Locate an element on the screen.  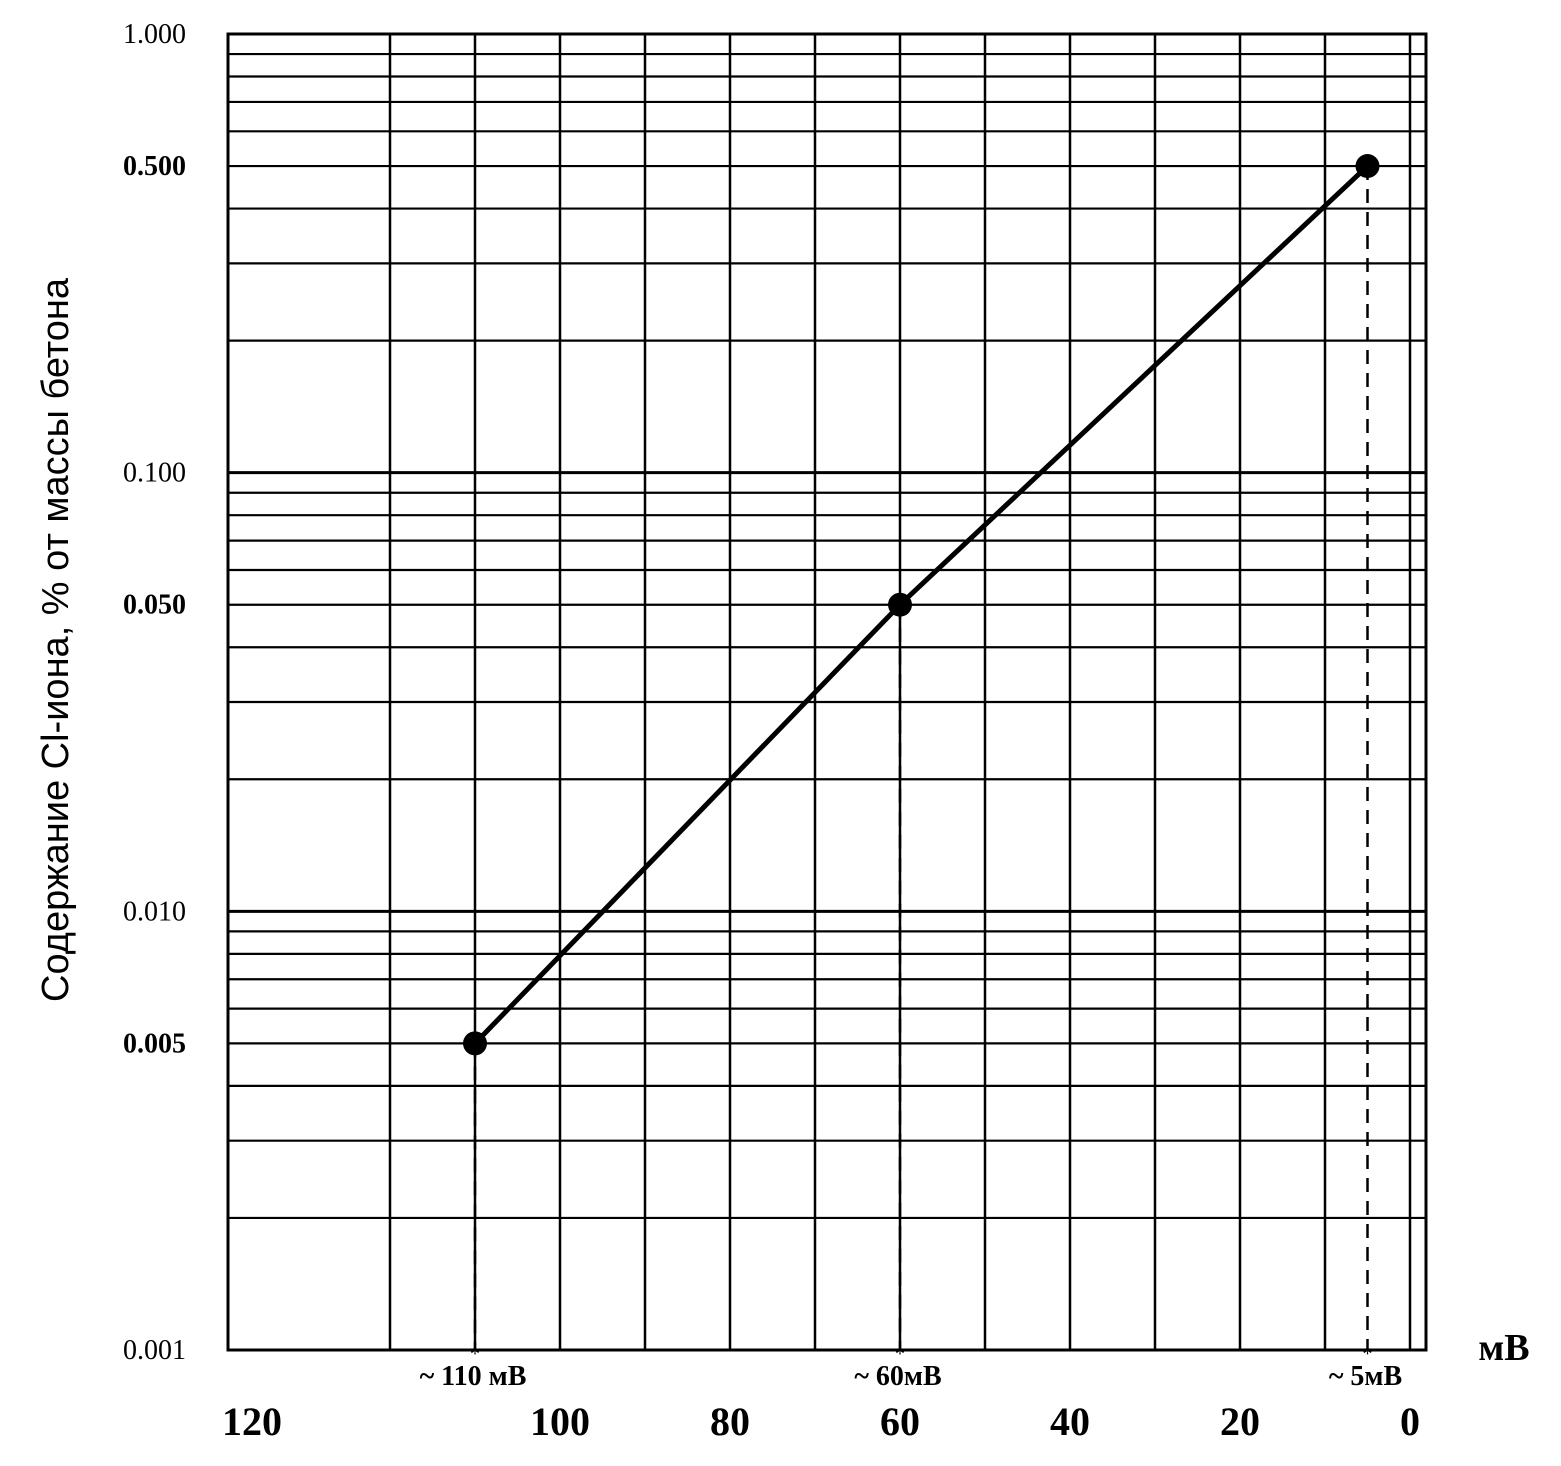
x-value-annotation: ~ 5мВ is located at coordinates (1365, 1376).